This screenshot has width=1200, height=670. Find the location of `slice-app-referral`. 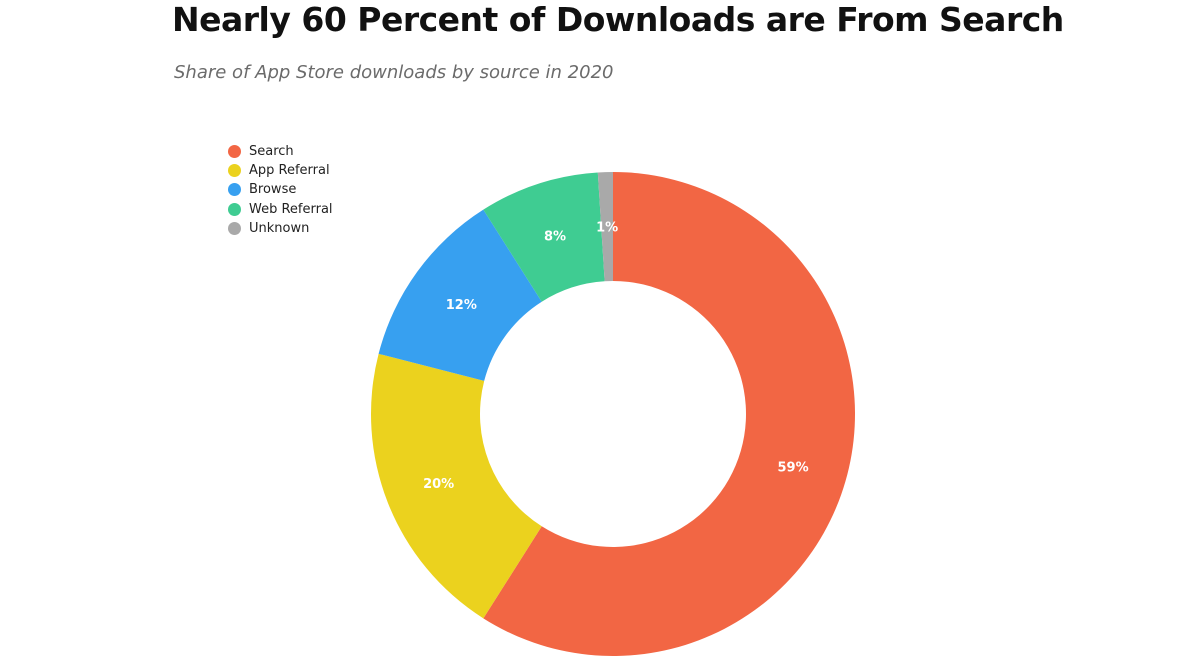

slice-app-referral is located at coordinates (456, 486).